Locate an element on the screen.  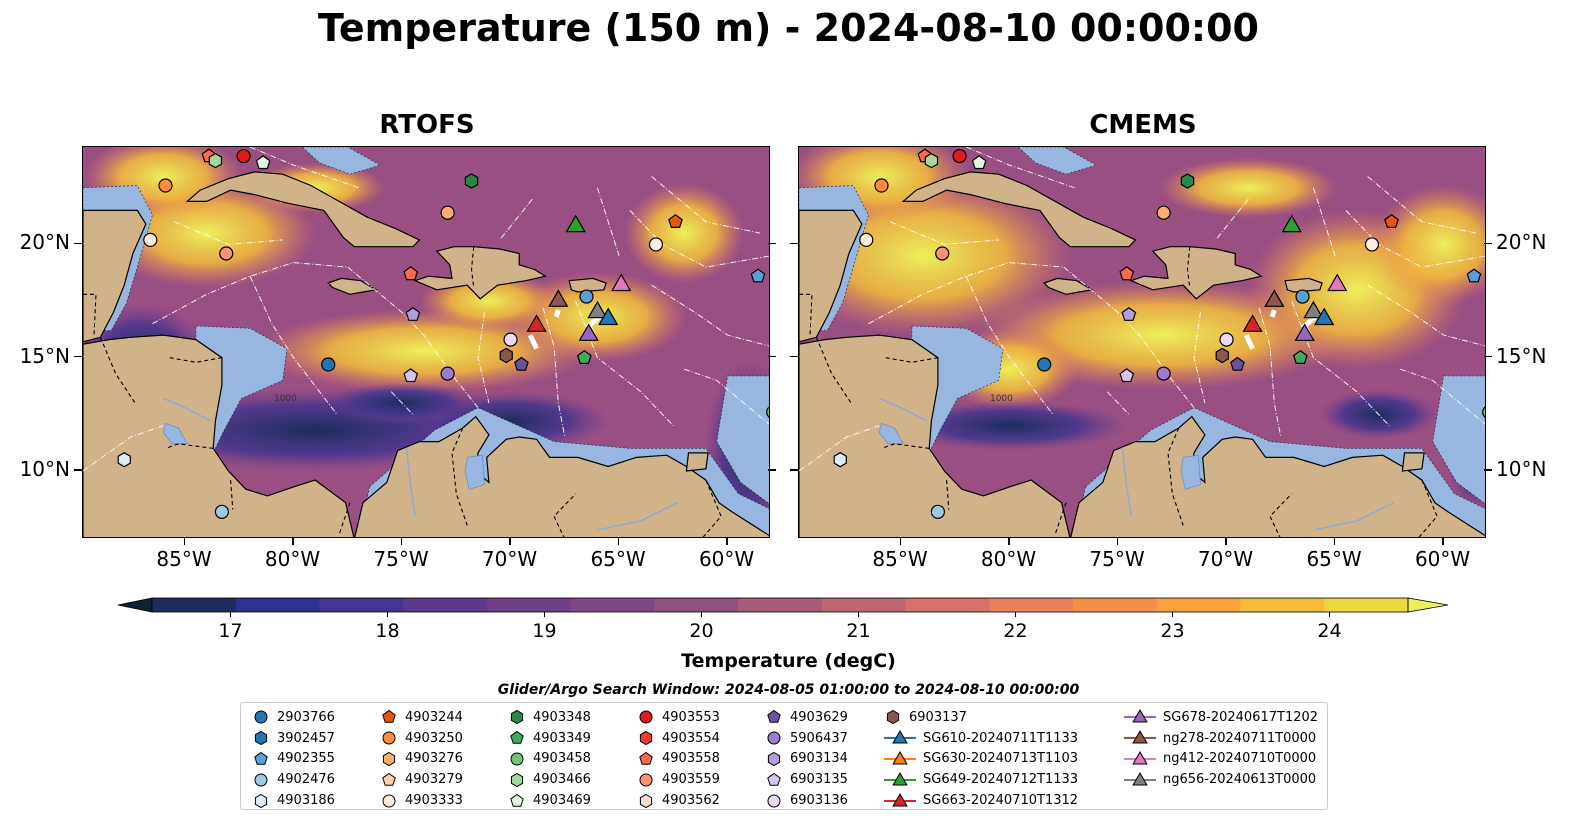
legend-label: 4903562 is located at coordinates (691, 801).